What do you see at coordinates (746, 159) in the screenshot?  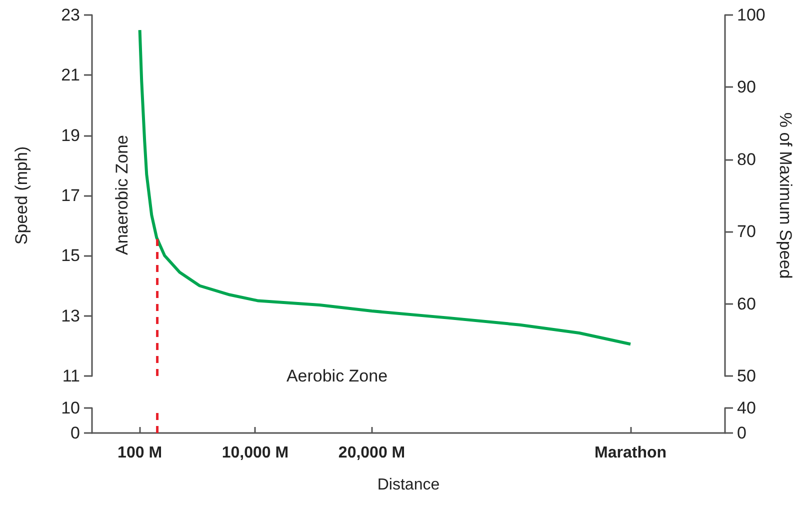 I see `y2-tick-label: 80` at bounding box center [746, 159].